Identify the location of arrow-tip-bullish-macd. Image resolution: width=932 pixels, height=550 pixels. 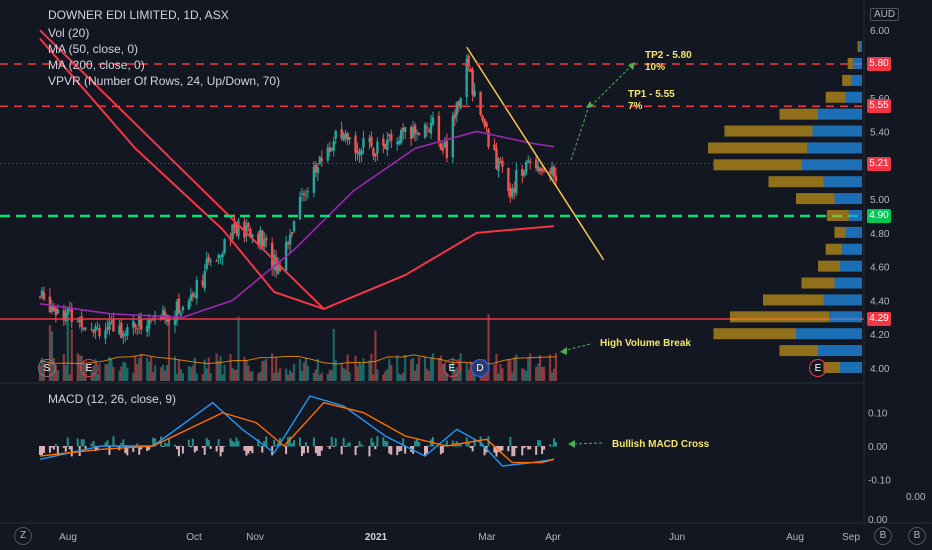
(571, 444).